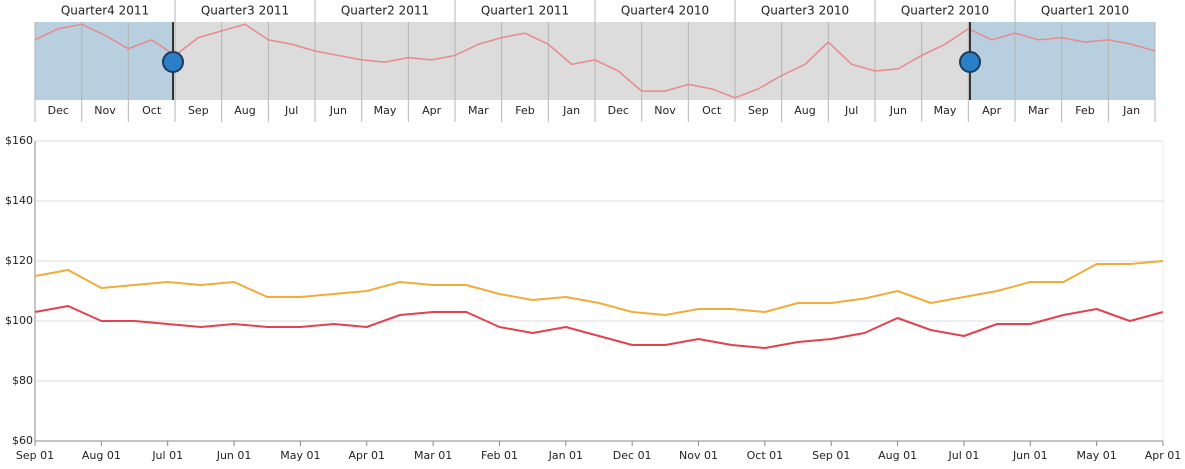 The width and height of the screenshot is (1185, 469). What do you see at coordinates (1062, 61) in the screenshot?
I see `unselected-right` at bounding box center [1062, 61].